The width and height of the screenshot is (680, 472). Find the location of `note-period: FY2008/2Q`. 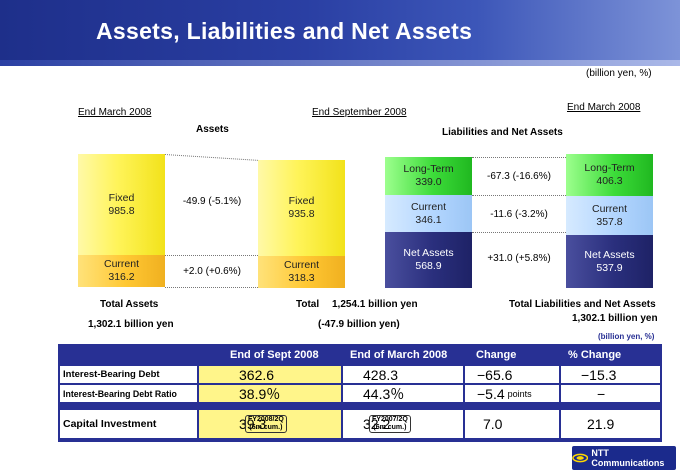

note-period: FY2008/2Q is located at coordinates (266, 419).